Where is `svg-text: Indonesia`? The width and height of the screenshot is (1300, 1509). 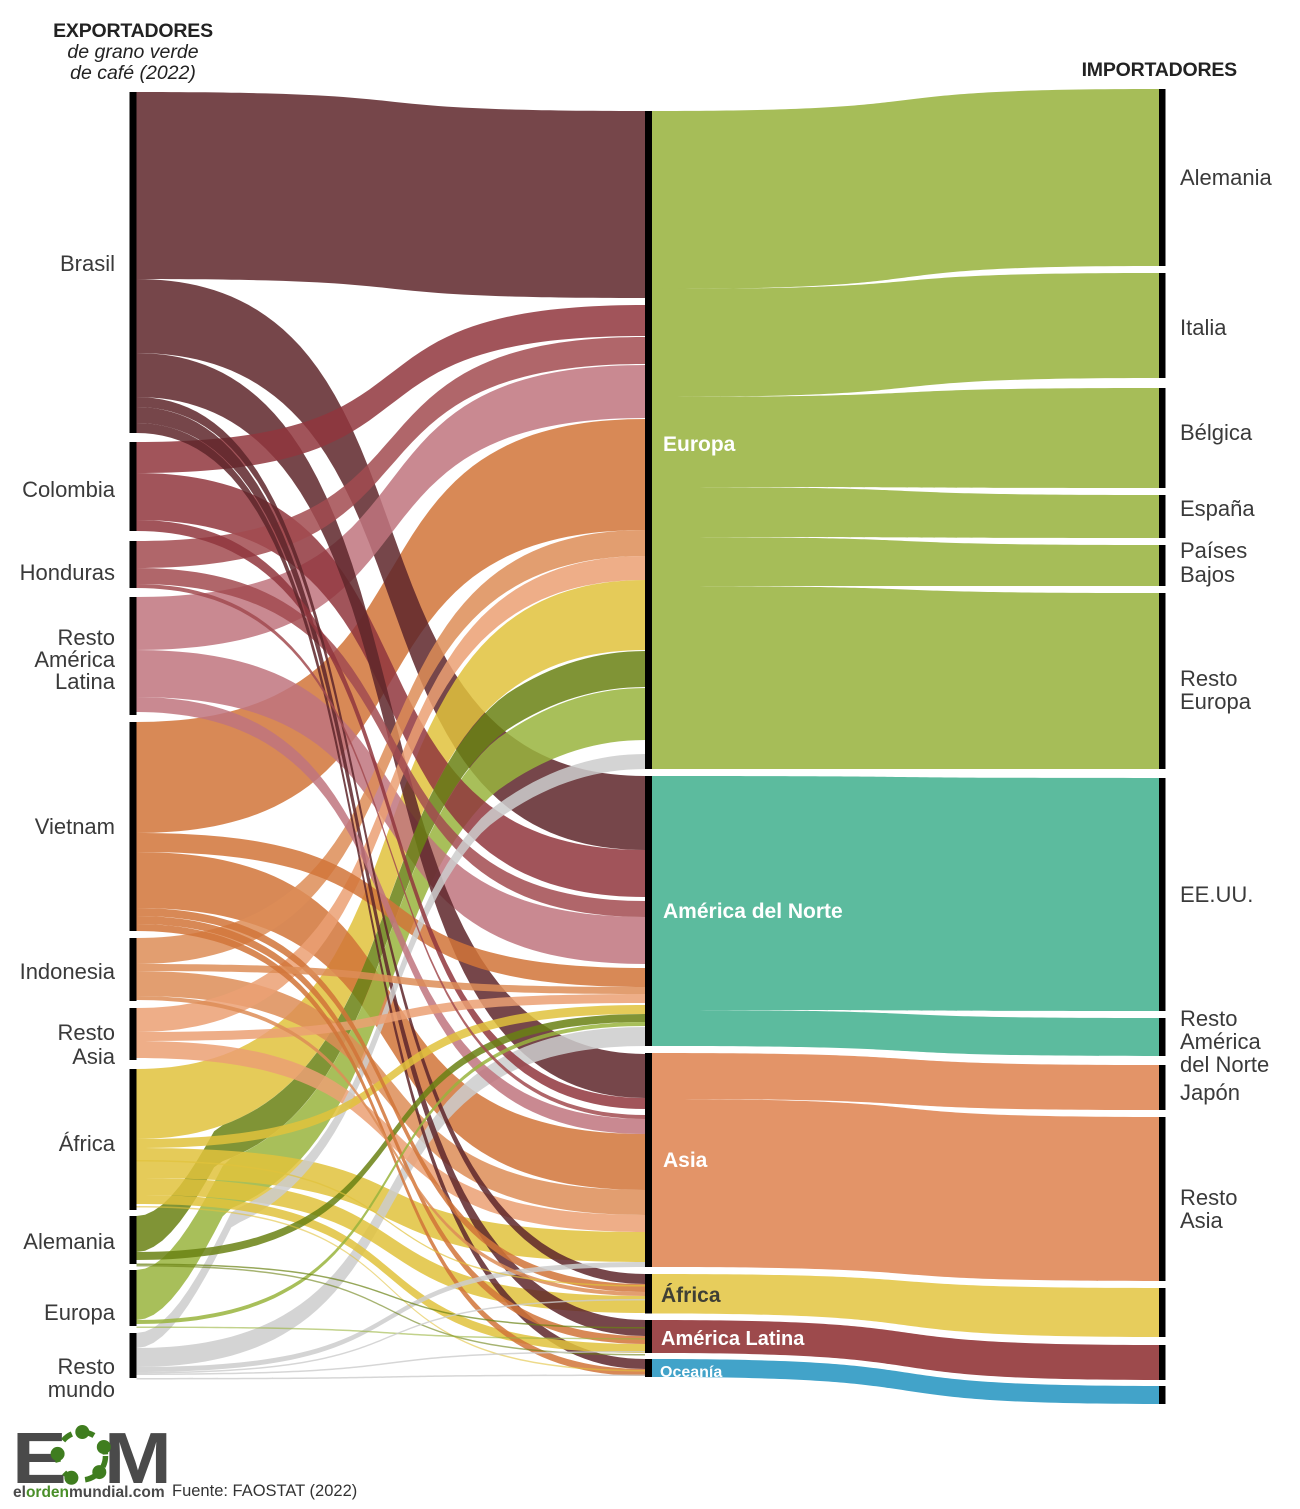
svg-text: Indonesia is located at coordinates (68, 971).